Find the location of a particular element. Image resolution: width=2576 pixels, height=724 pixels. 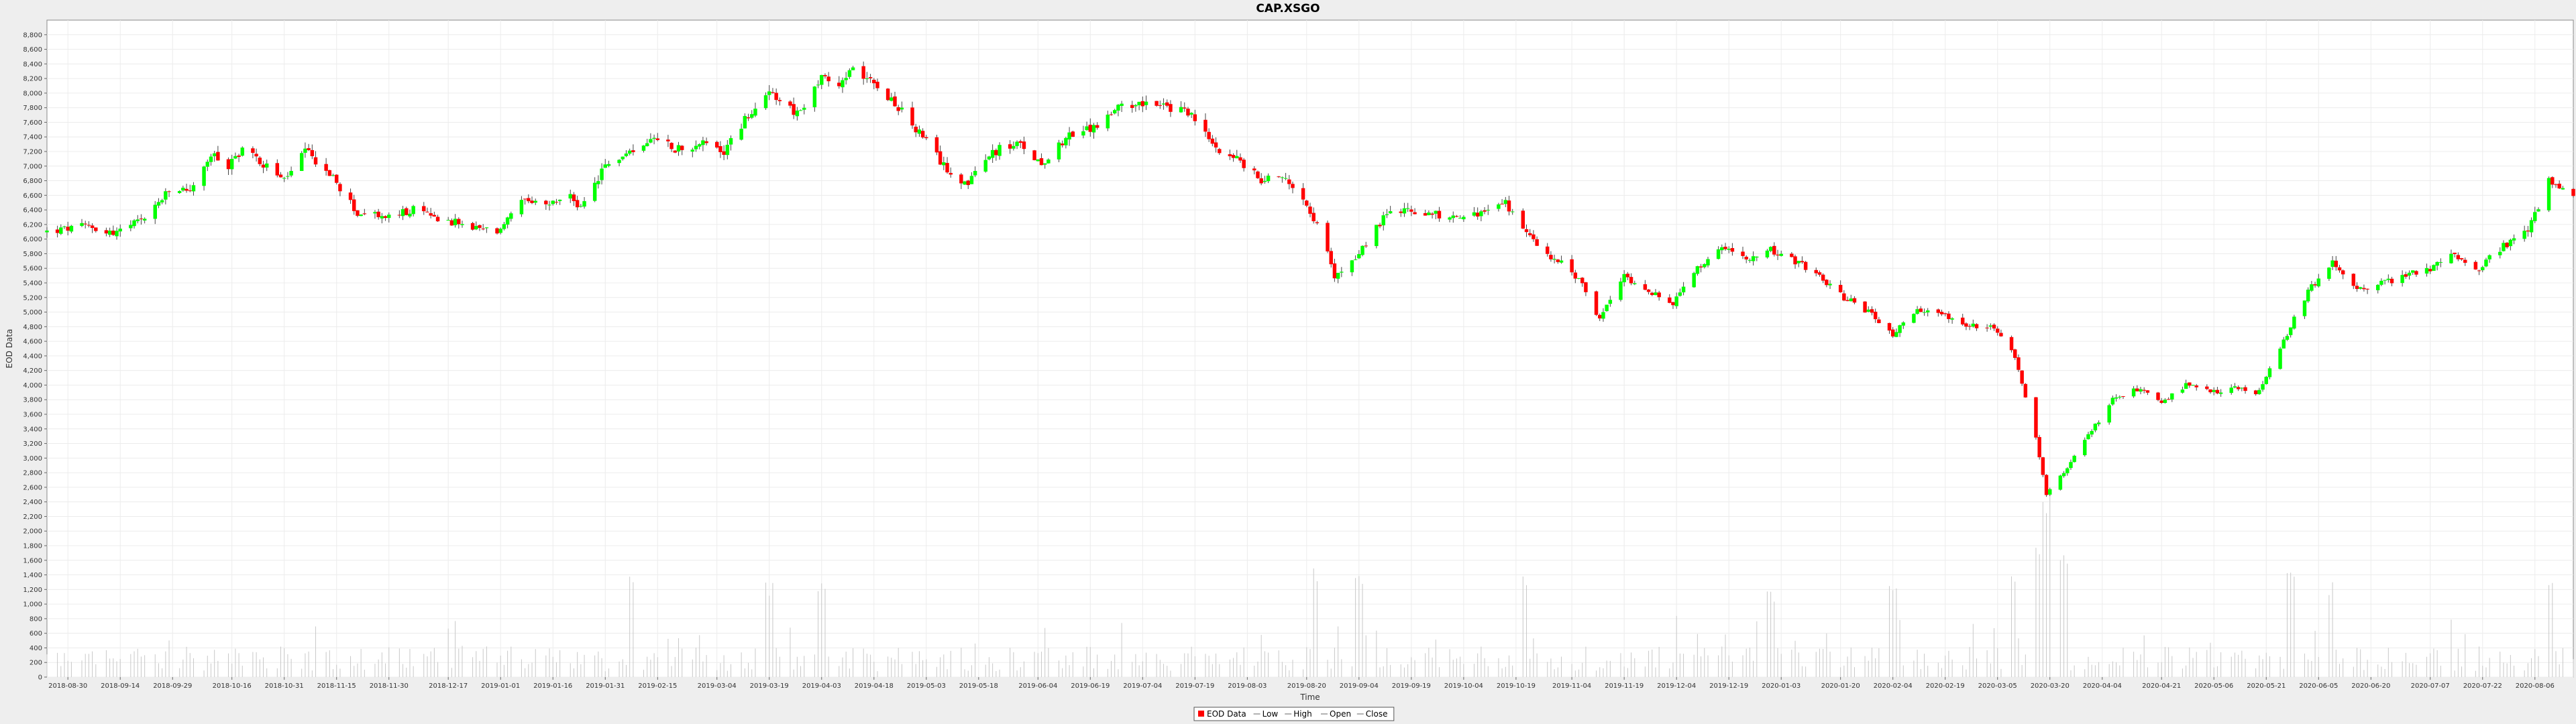

x-tick-label: 2019-04-03 is located at coordinates (821, 686).